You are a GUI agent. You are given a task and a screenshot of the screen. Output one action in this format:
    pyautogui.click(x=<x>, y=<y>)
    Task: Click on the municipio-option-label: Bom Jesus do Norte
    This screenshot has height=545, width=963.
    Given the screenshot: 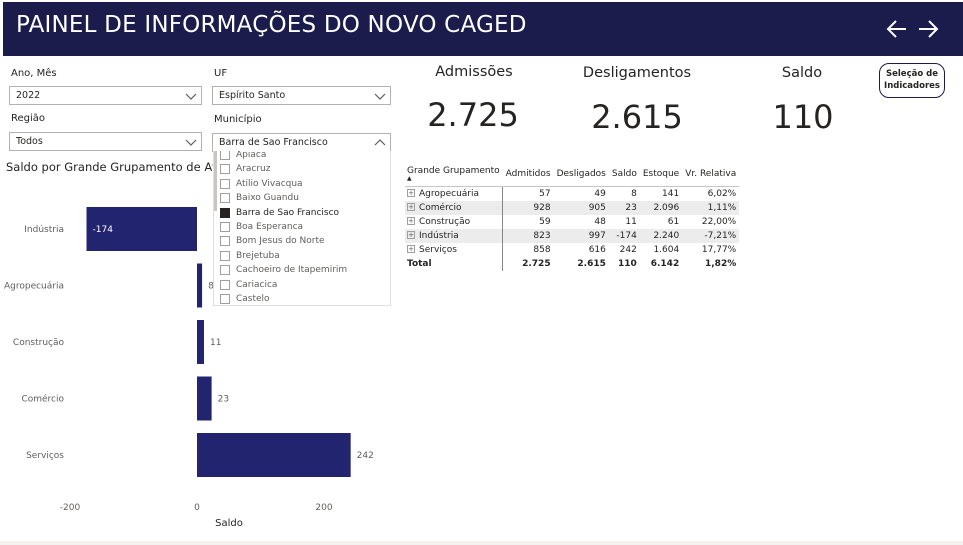 What is the action you would take?
    pyautogui.click(x=280, y=241)
    